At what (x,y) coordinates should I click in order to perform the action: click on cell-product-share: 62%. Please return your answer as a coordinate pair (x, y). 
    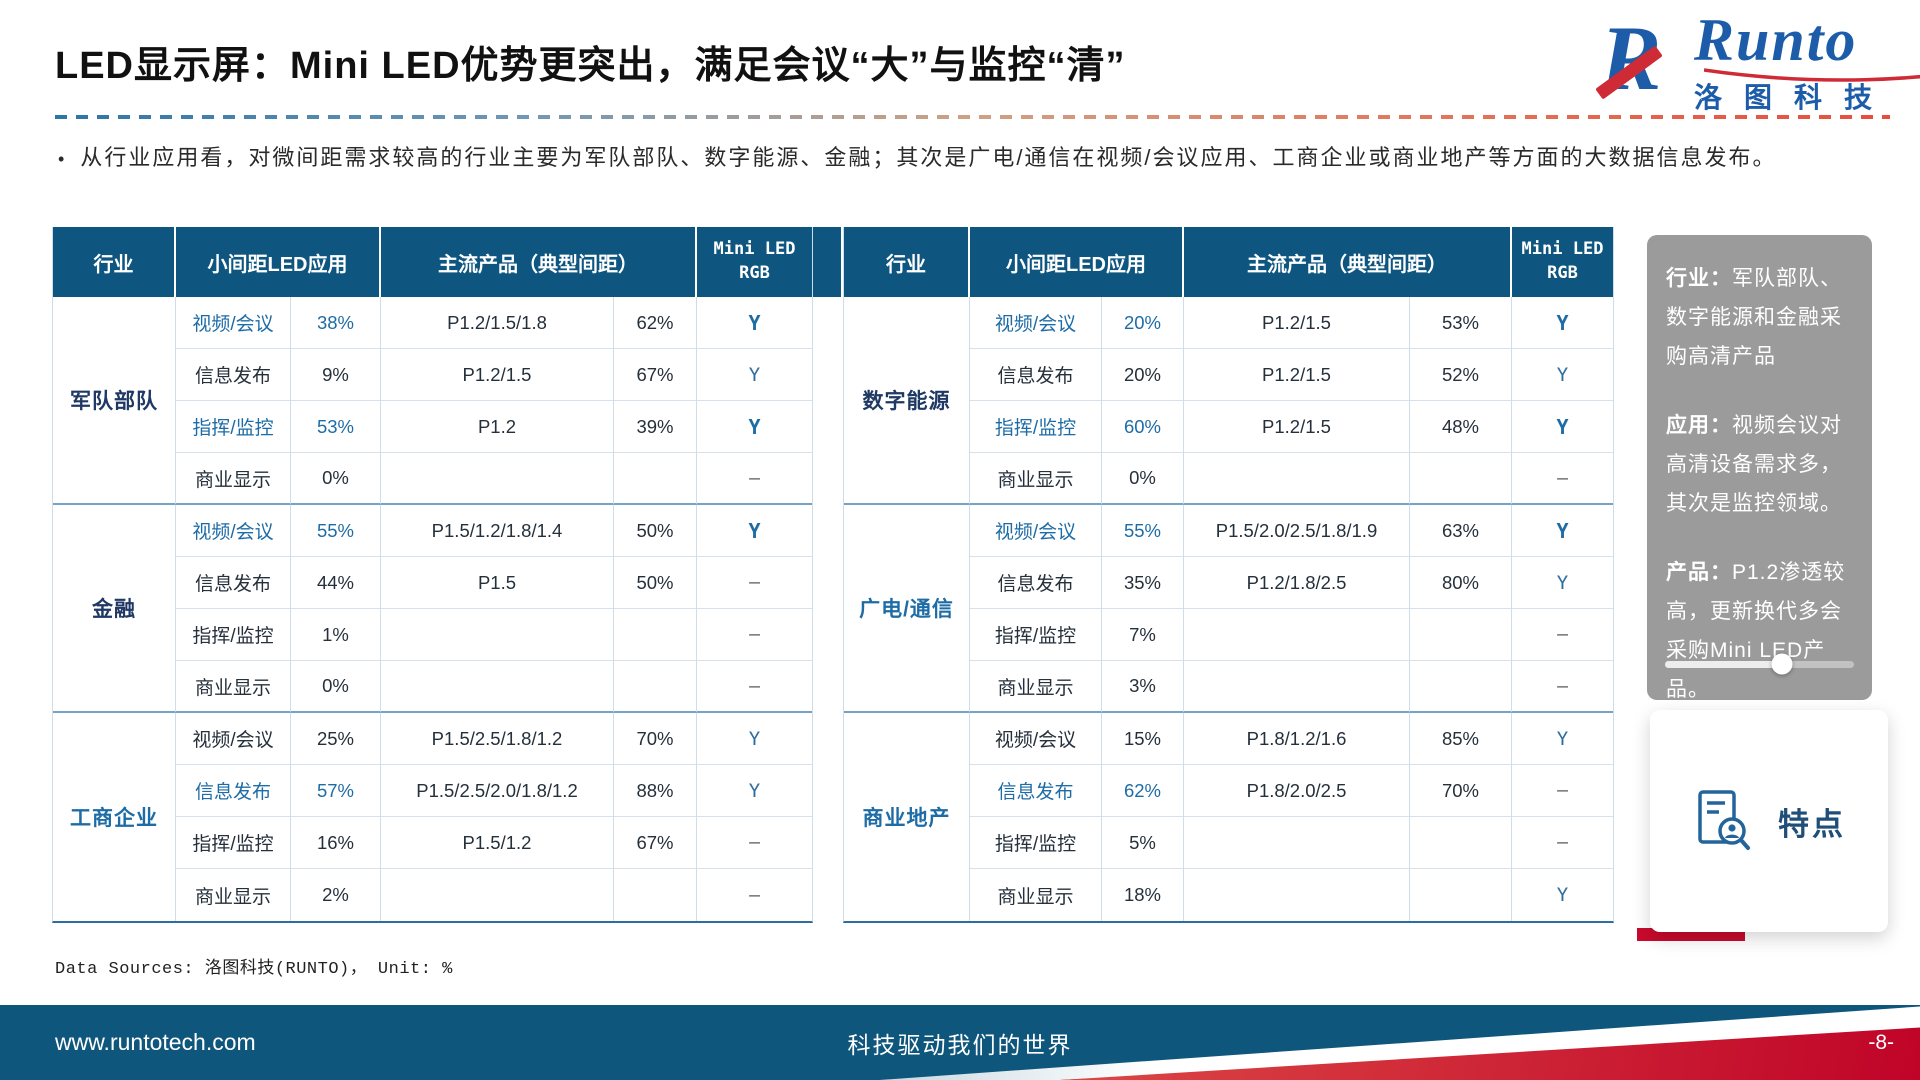
    Looking at the image, I should click on (655, 323).